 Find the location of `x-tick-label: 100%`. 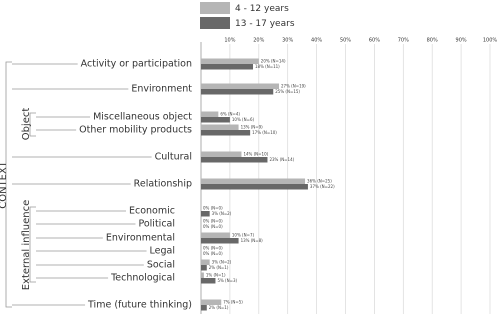

x-tick-label: 100% is located at coordinates (490, 41).